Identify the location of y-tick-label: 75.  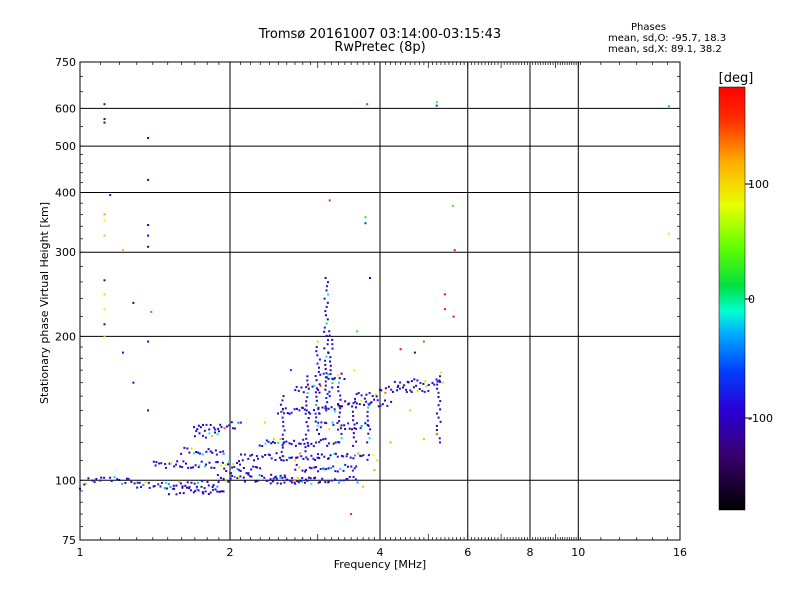
(69, 540).